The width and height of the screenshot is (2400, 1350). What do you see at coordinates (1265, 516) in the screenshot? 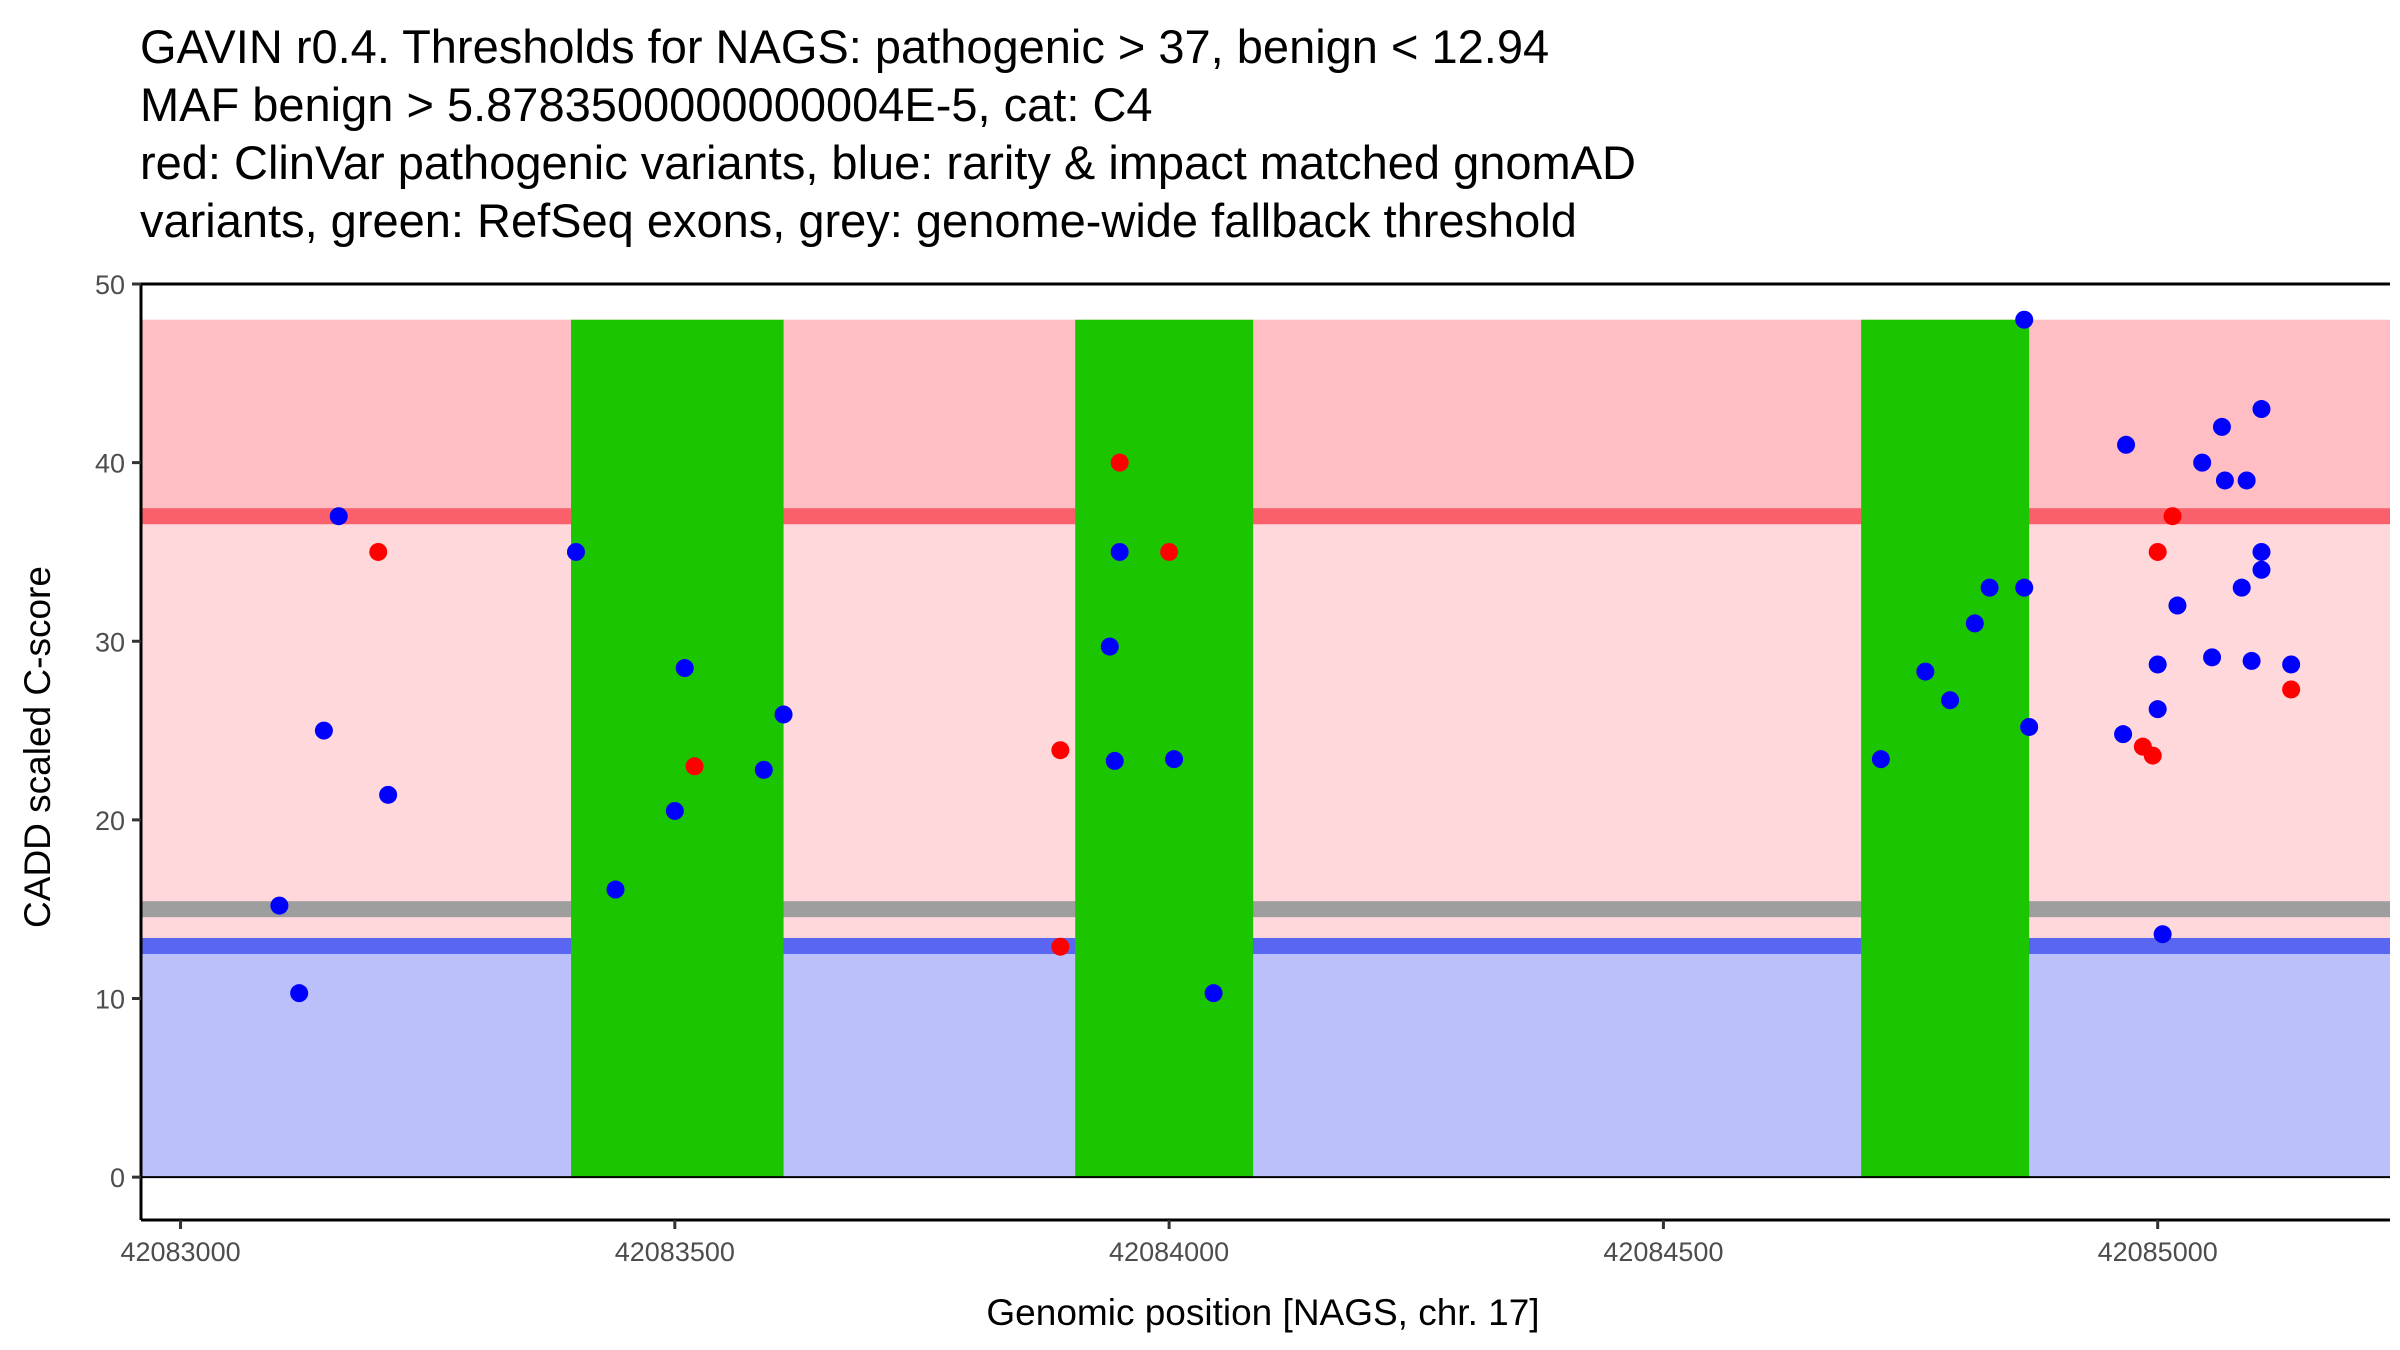
I see `pathogenic-threshold` at bounding box center [1265, 516].